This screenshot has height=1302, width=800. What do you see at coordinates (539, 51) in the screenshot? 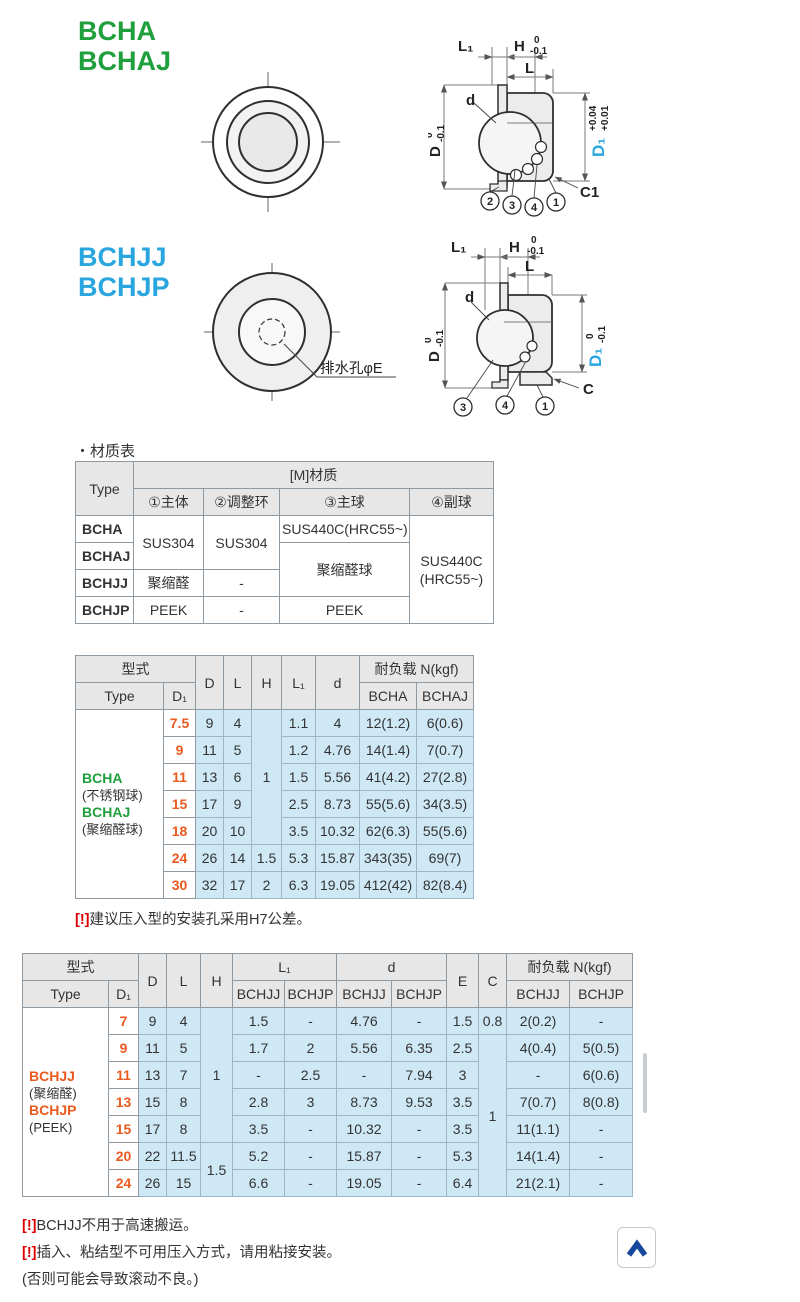
I see `dim-h-tol-bot: -0.1` at bounding box center [539, 51].